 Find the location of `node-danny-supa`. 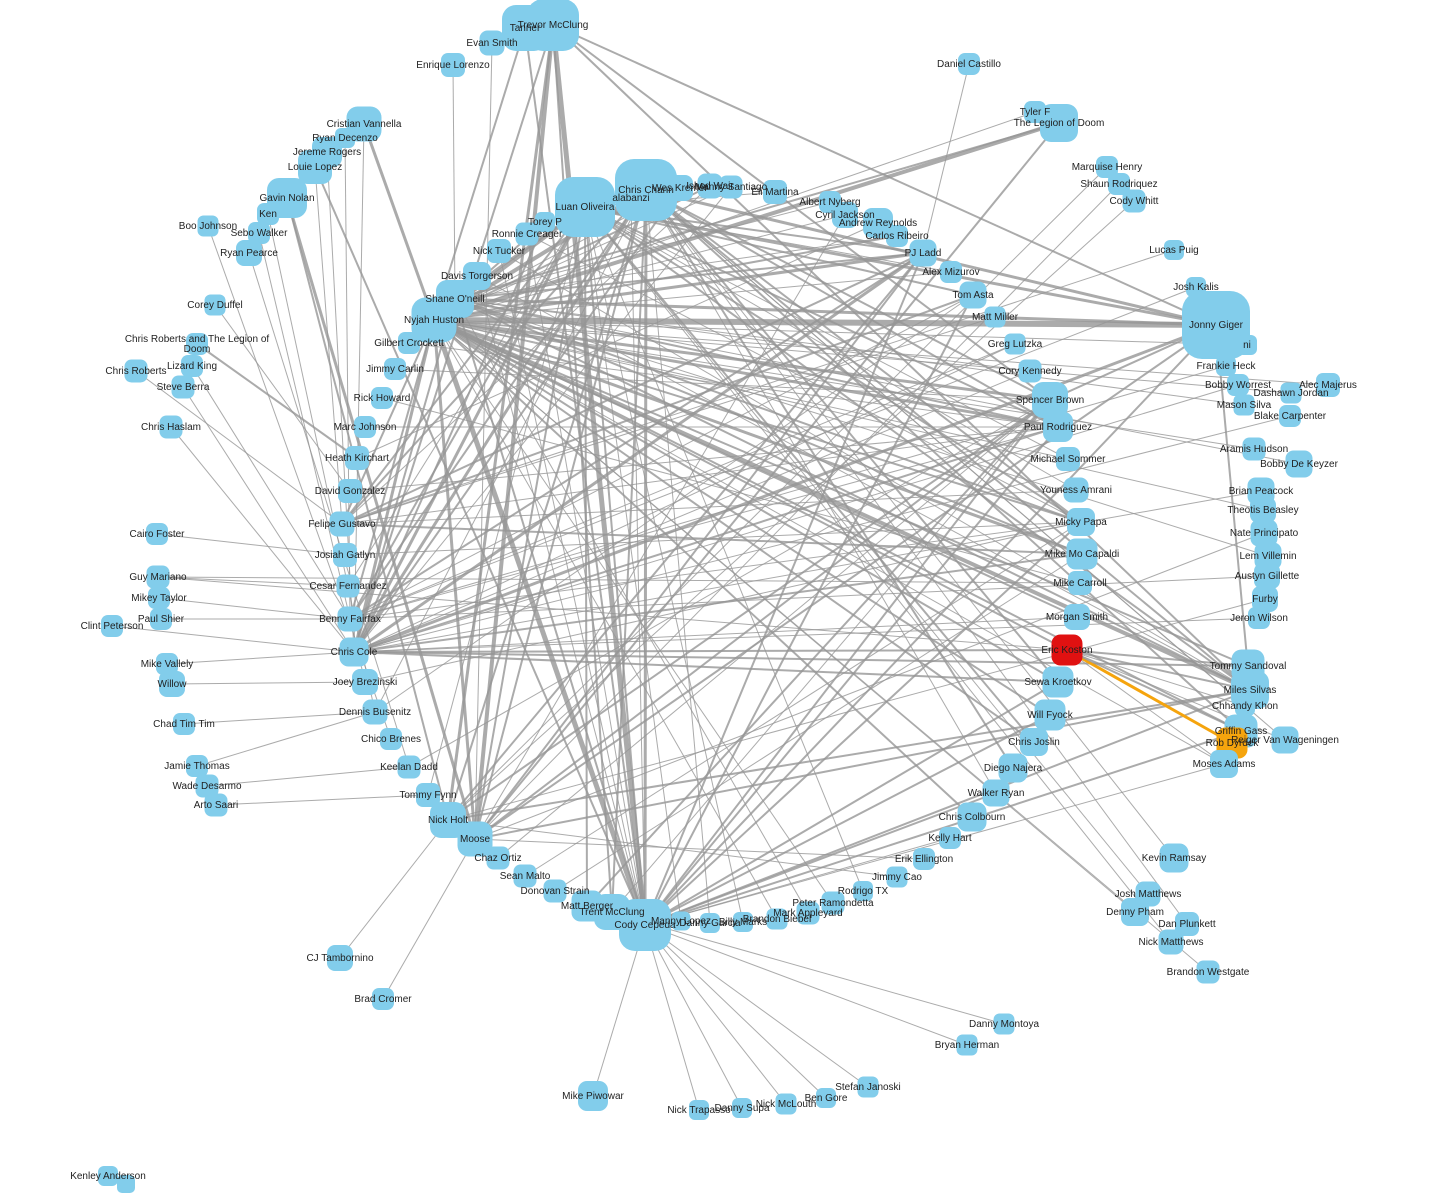

node-danny-supa is located at coordinates (742, 1108).